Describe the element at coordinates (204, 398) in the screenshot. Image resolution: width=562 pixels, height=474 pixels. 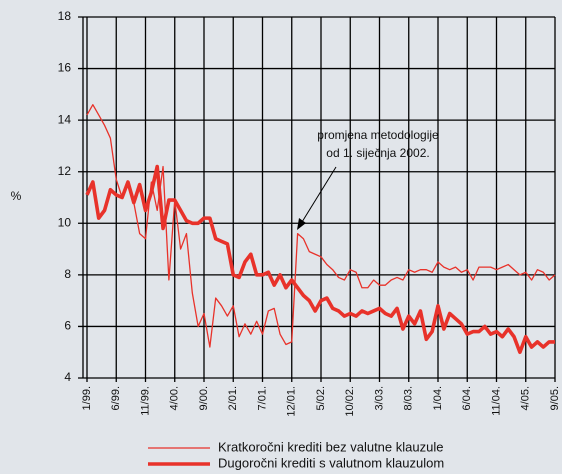
I see `x-tick-label: 9/00.` at that location.